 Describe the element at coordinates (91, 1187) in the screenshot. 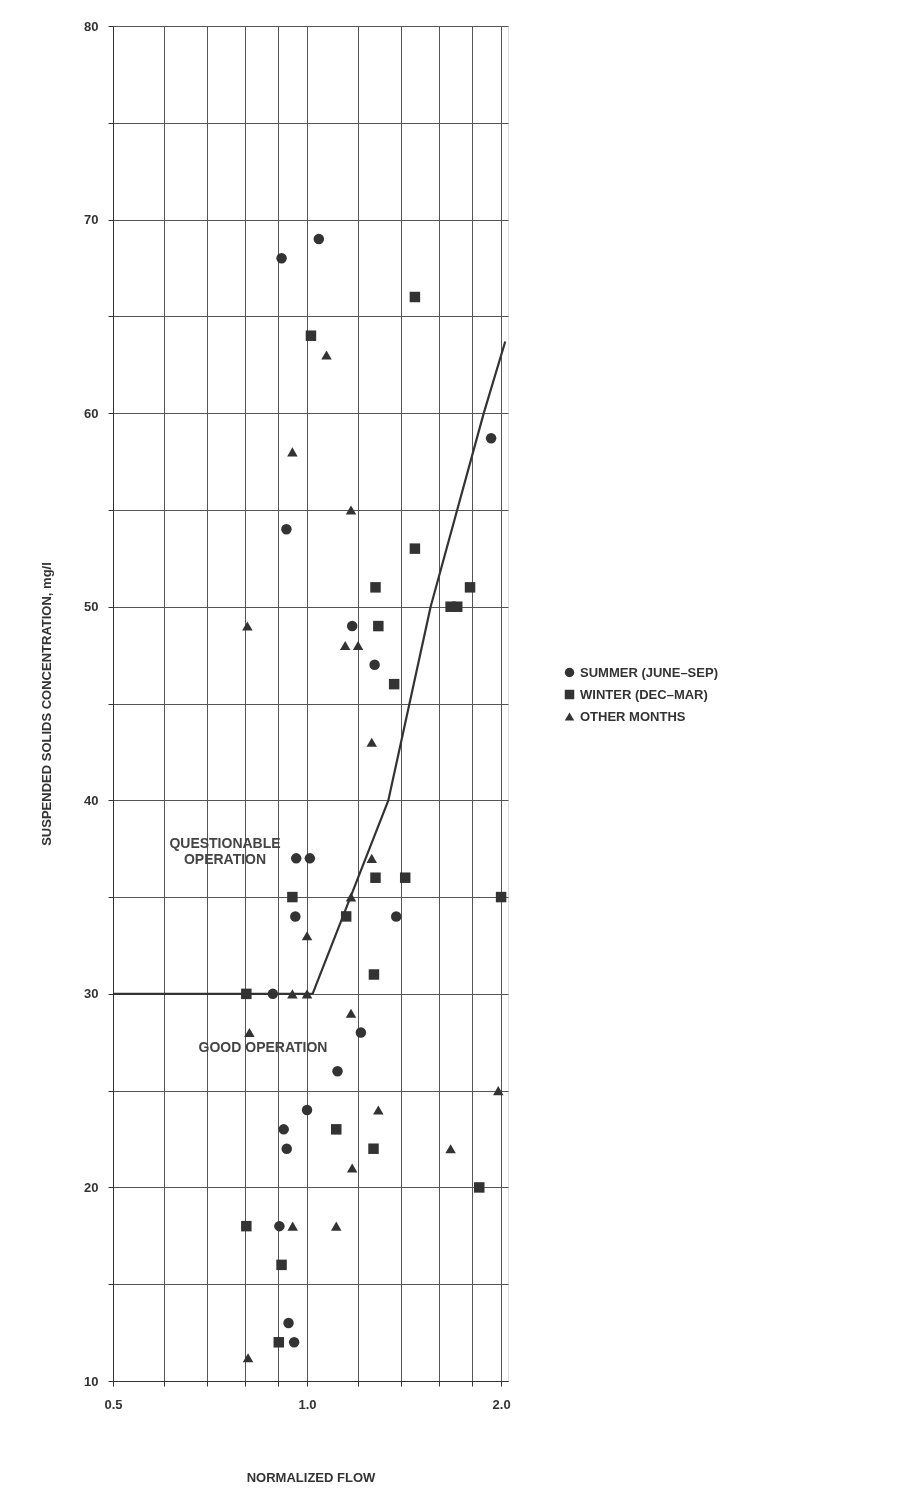

I see `y-tick-label: 20` at that location.